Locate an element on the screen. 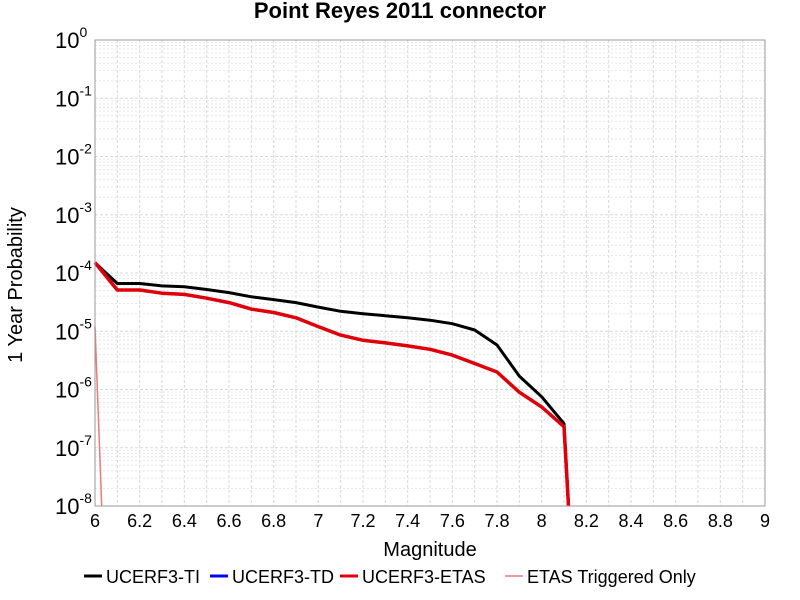 The height and width of the screenshot is (600, 800). x-tick-label: 9 is located at coordinates (765, 521).